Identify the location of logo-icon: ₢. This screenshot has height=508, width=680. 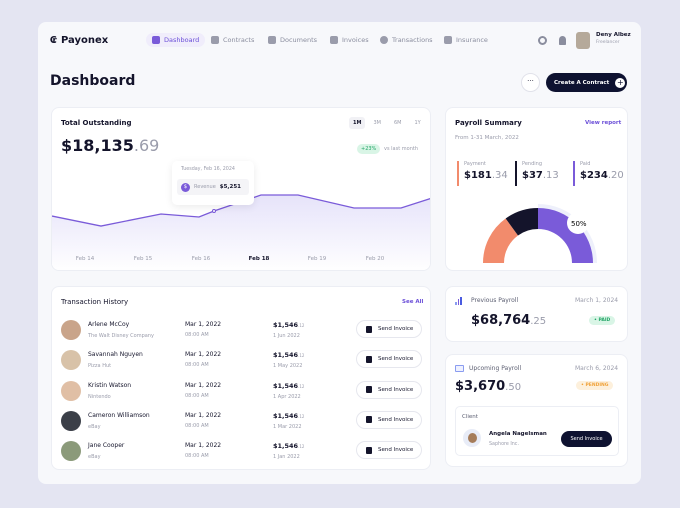
(53, 40).